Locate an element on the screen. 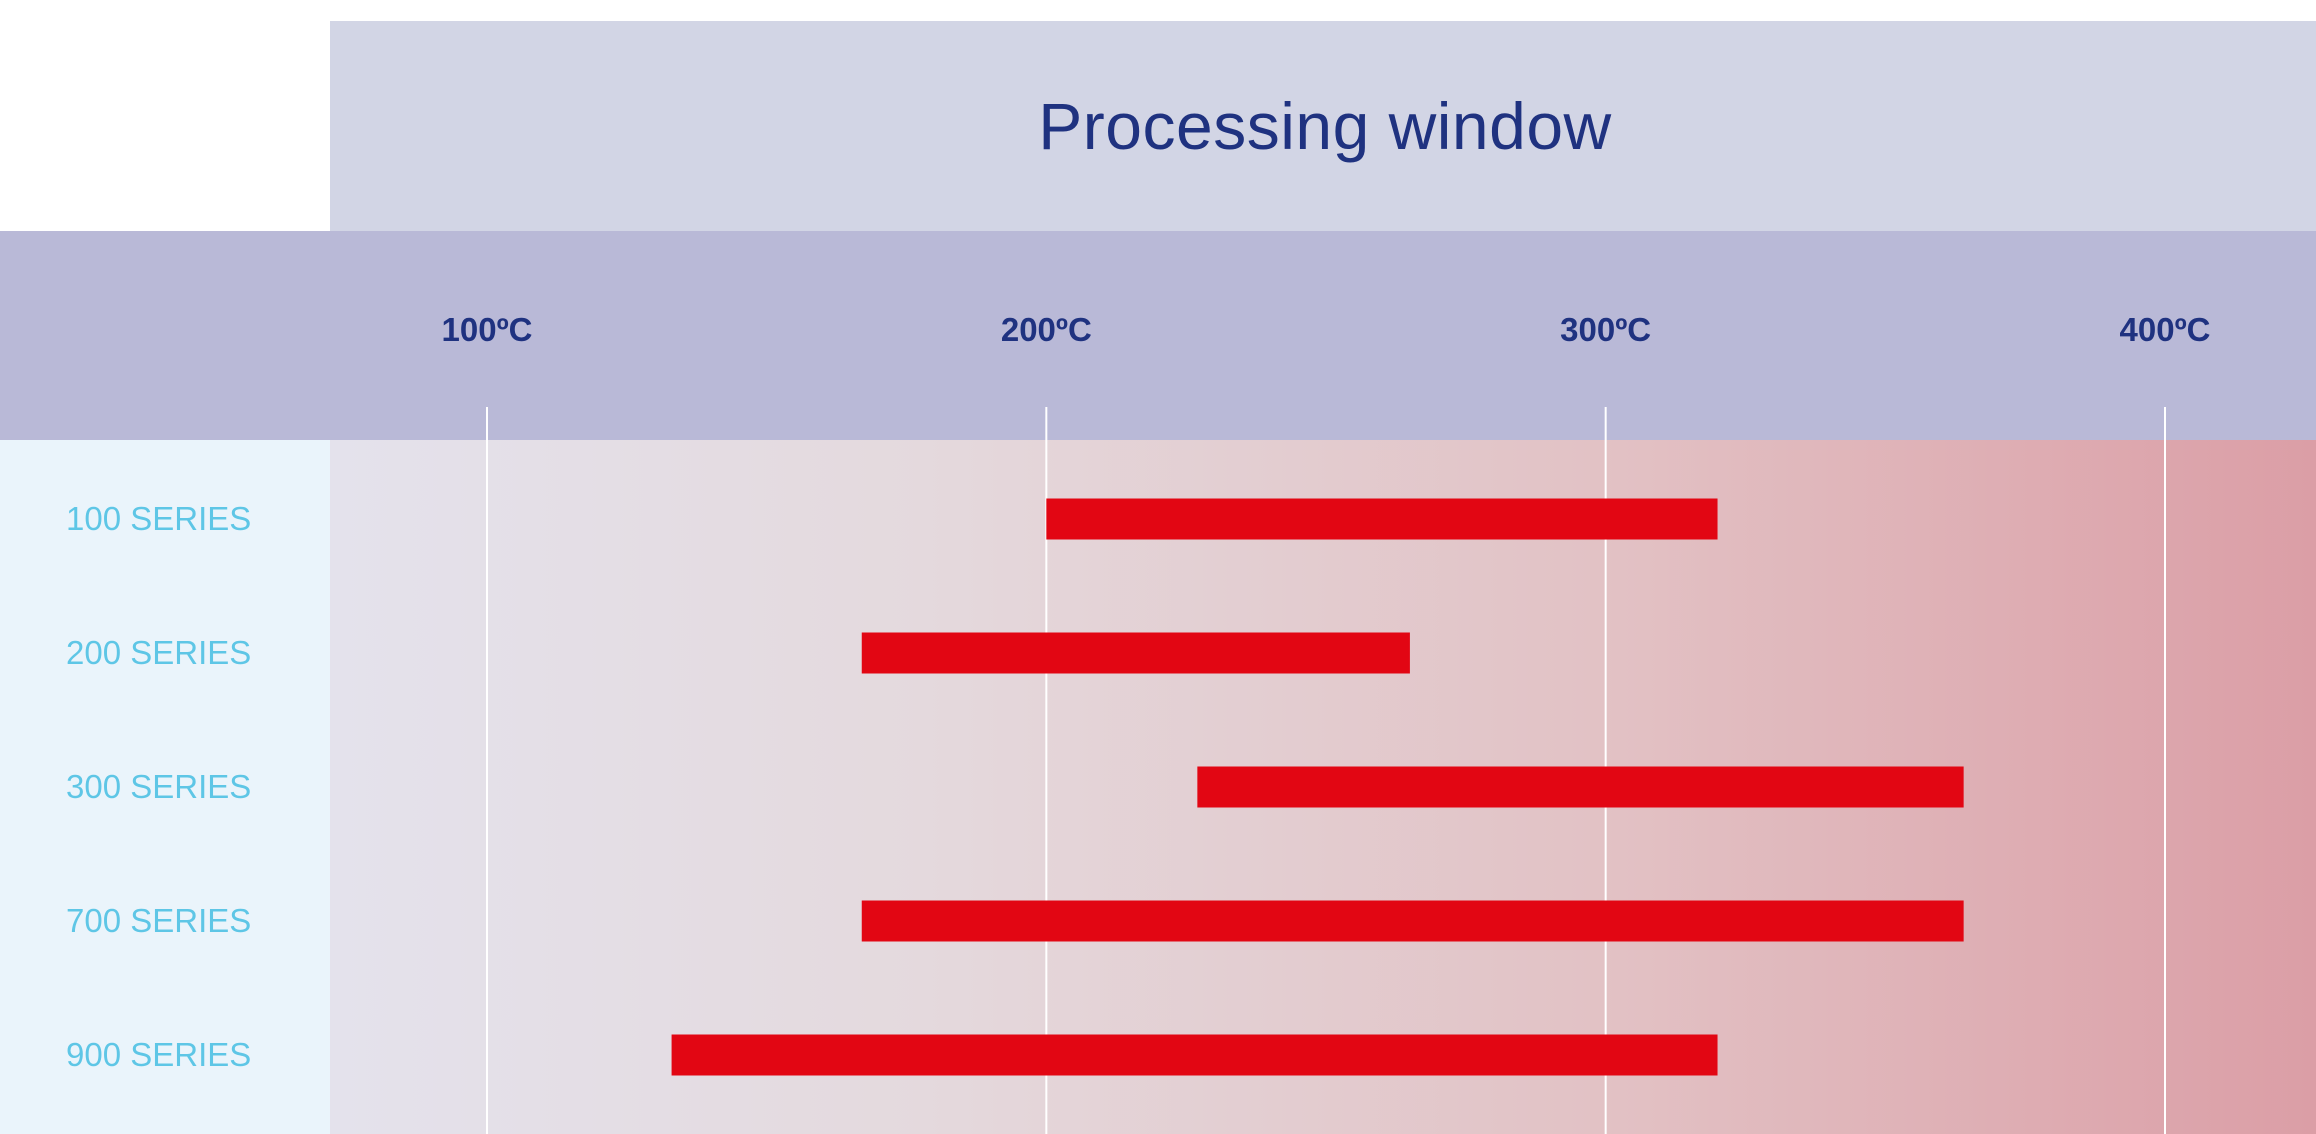  x-tick-label-100: 100ºC is located at coordinates (487, 329).